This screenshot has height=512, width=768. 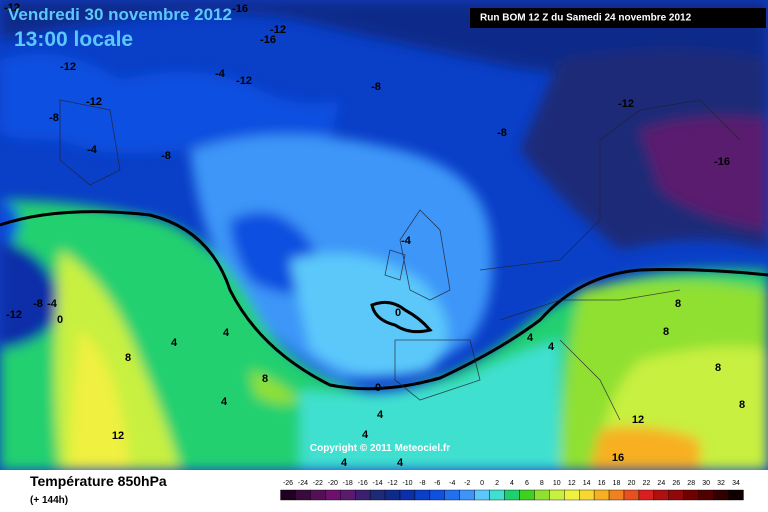 What do you see at coordinates (638, 420) in the screenshot?
I see `isotherm-label: 12` at bounding box center [638, 420].